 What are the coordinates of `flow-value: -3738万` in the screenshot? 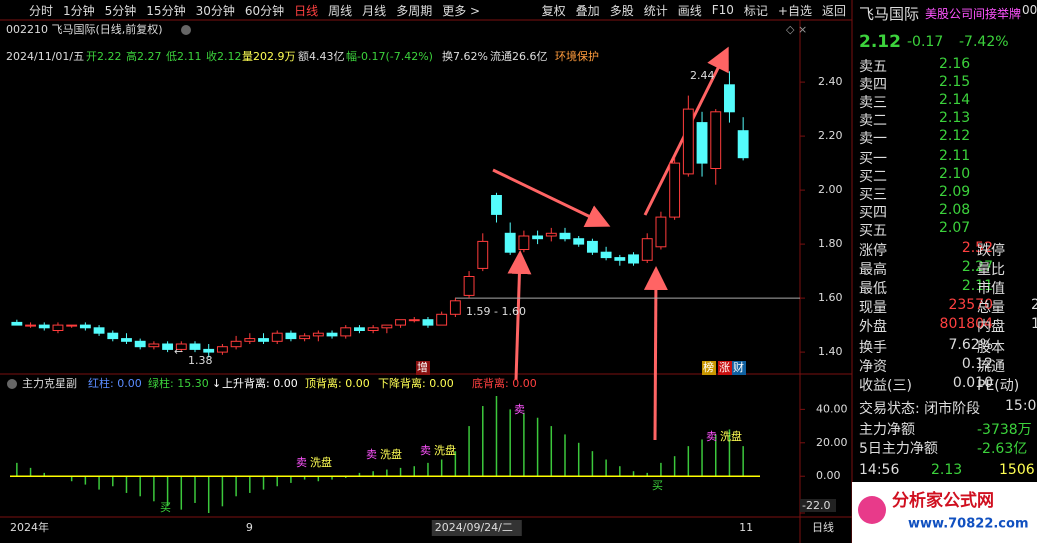 It's located at (1004, 430).